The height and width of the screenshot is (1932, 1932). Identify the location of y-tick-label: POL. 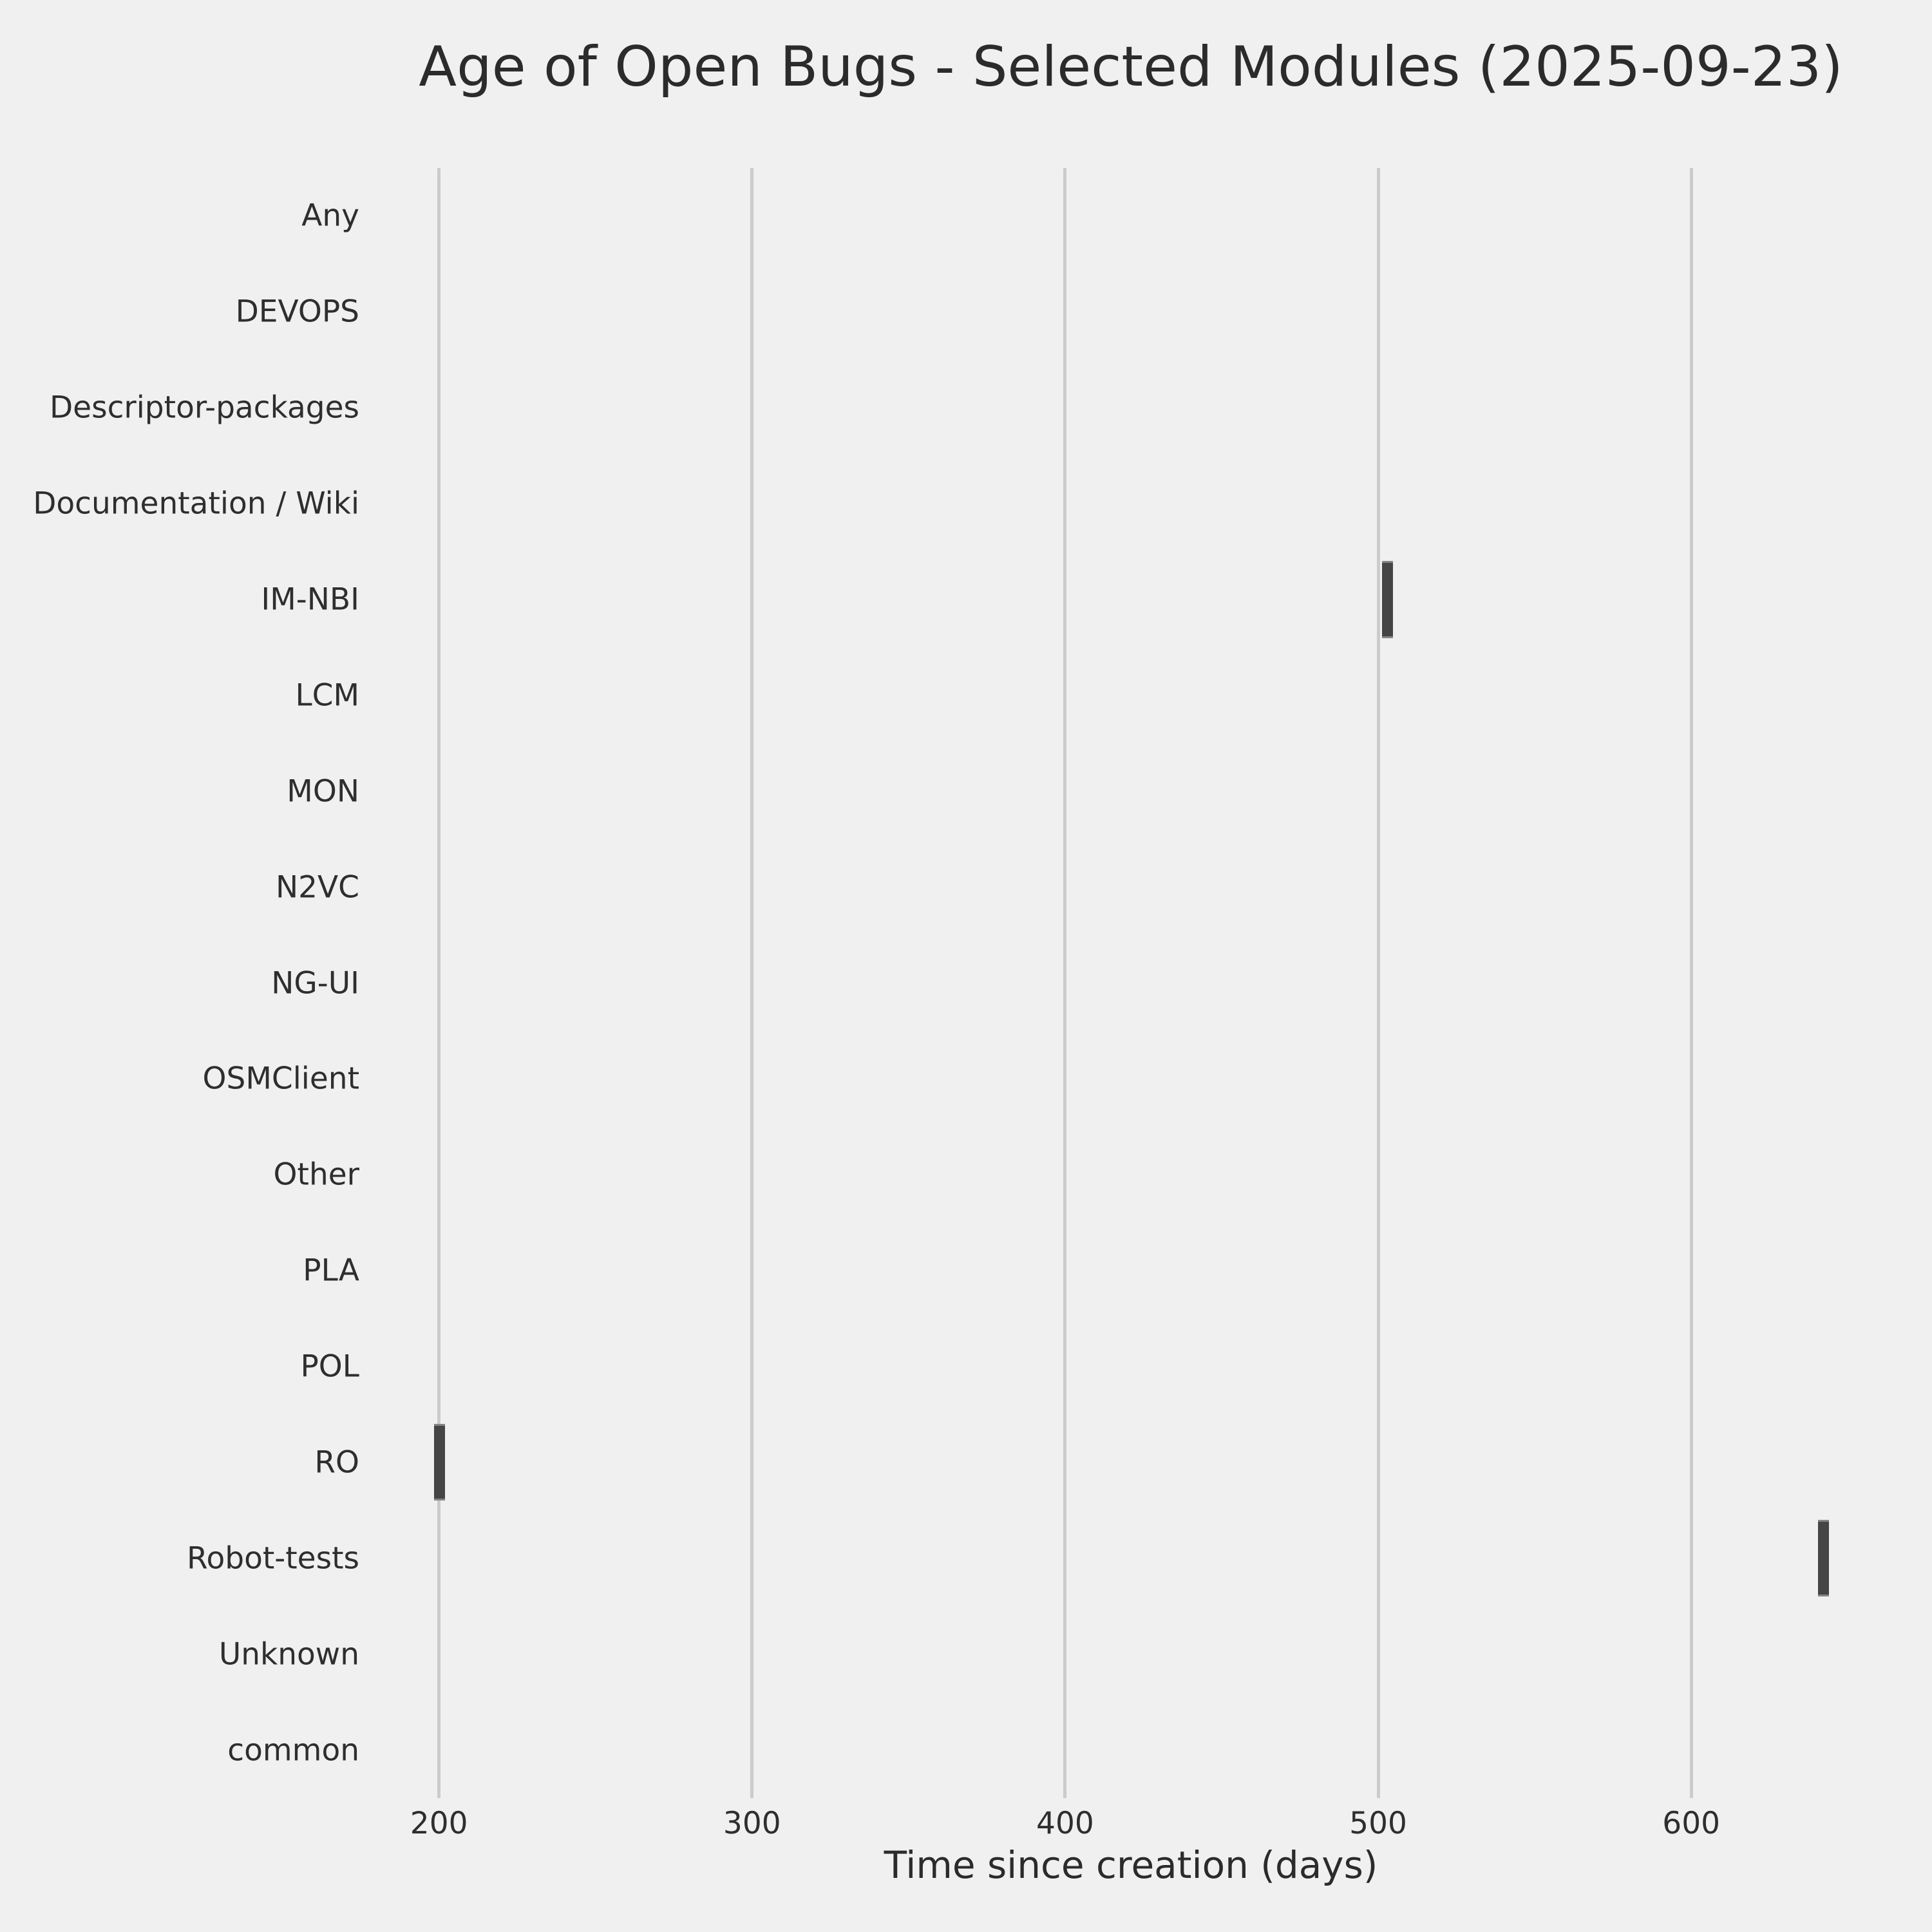
(329, 1367).